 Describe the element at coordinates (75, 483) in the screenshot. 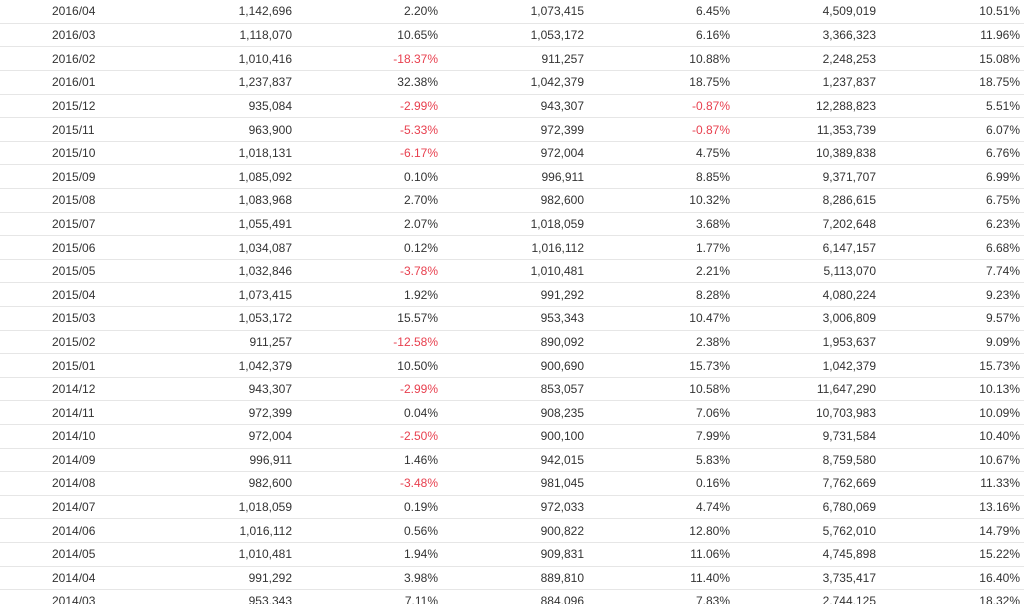

I see `month-cell: 2014/08` at that location.